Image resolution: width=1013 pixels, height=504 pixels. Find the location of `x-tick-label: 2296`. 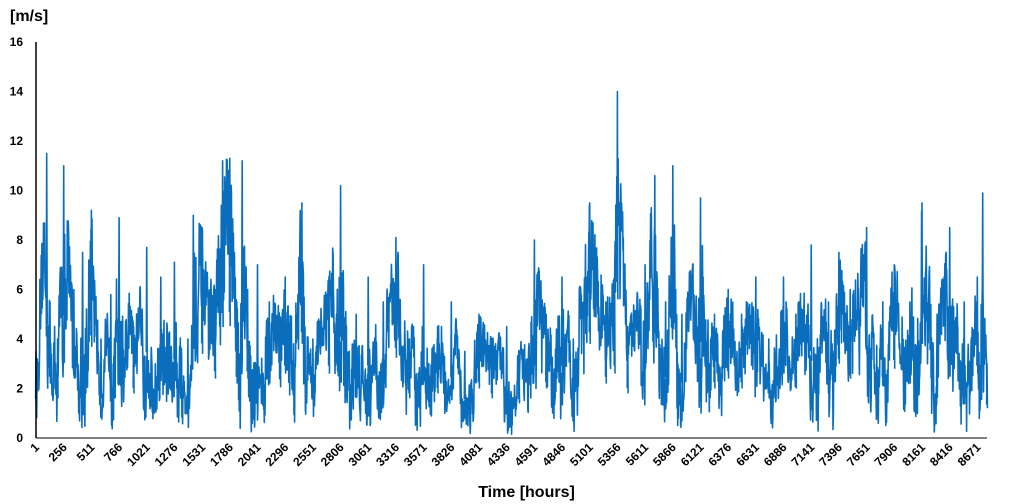

x-tick-label: 2296 is located at coordinates (277, 454).